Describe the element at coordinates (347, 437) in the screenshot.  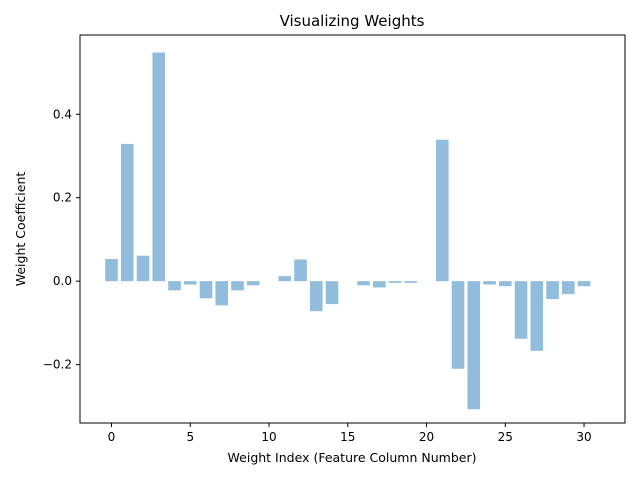
I see `x-tick-label: 15` at that location.